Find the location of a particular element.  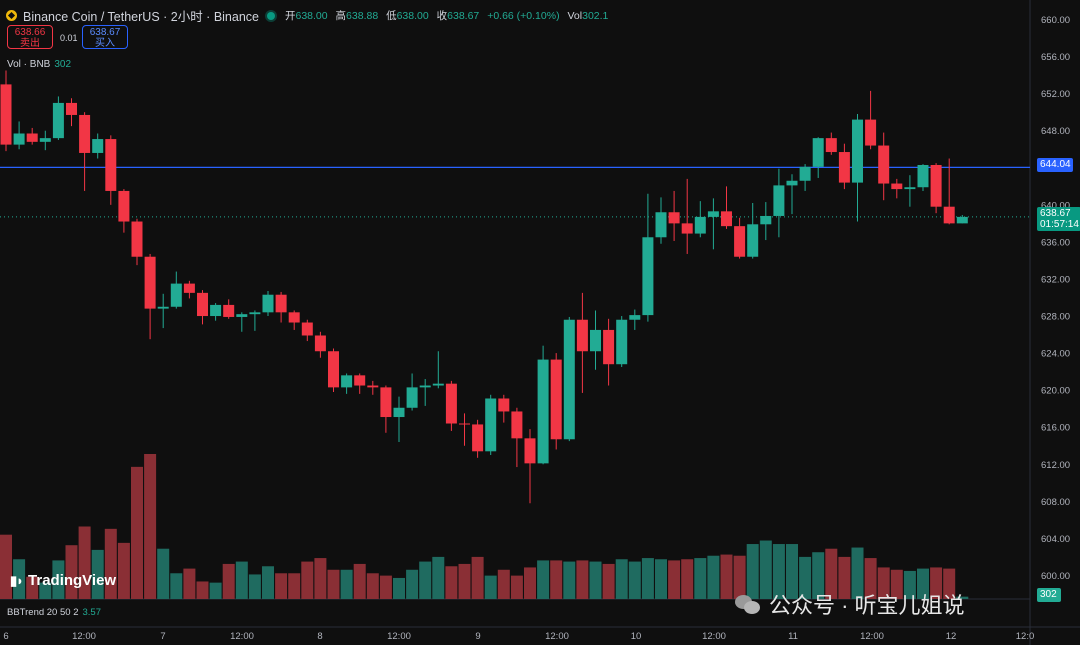

tradingview-logo: ▮◗ TradingView is located at coordinates (63, 580).